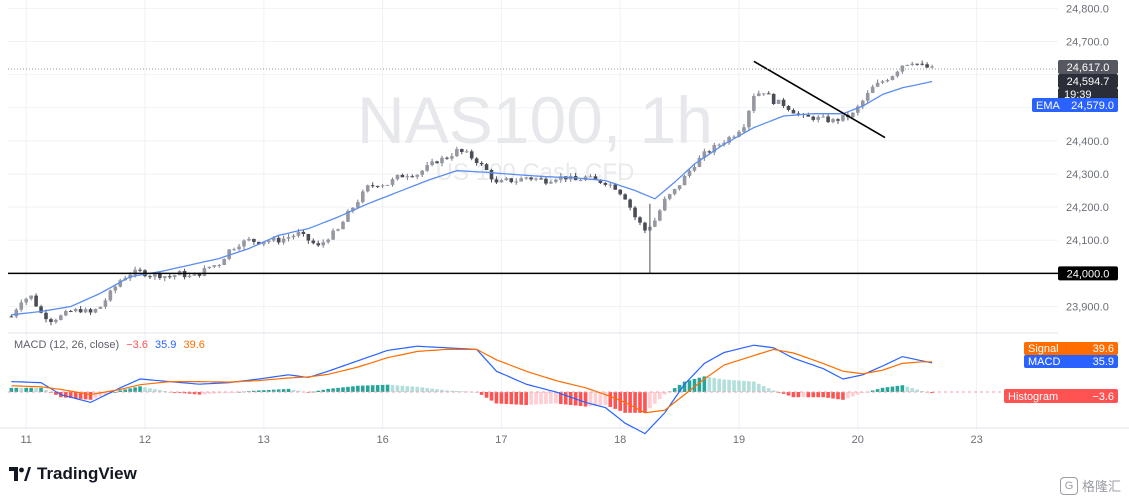 The height and width of the screenshot is (501, 1129). I want to click on tradingview-brand: TradingView, so click(73, 474).